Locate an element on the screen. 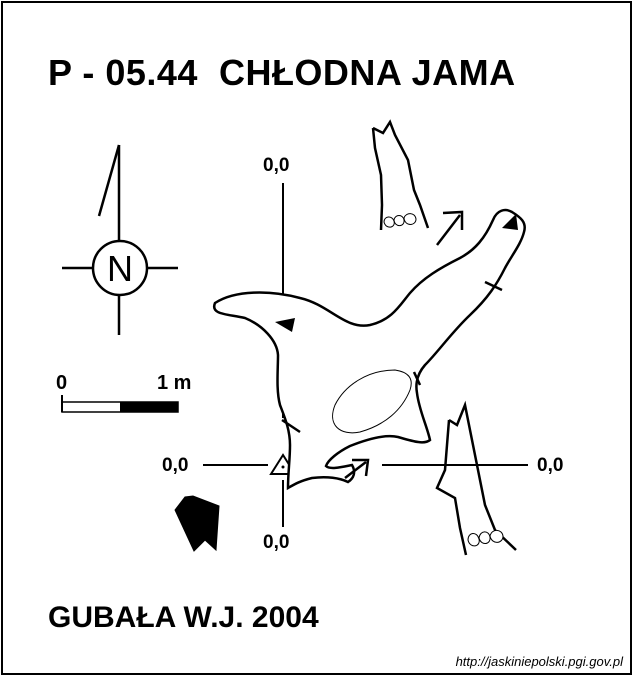 The height and width of the screenshot is (678, 635). source-url: http://jaskiniepolski.pgi.gov.pl is located at coordinates (539, 661).